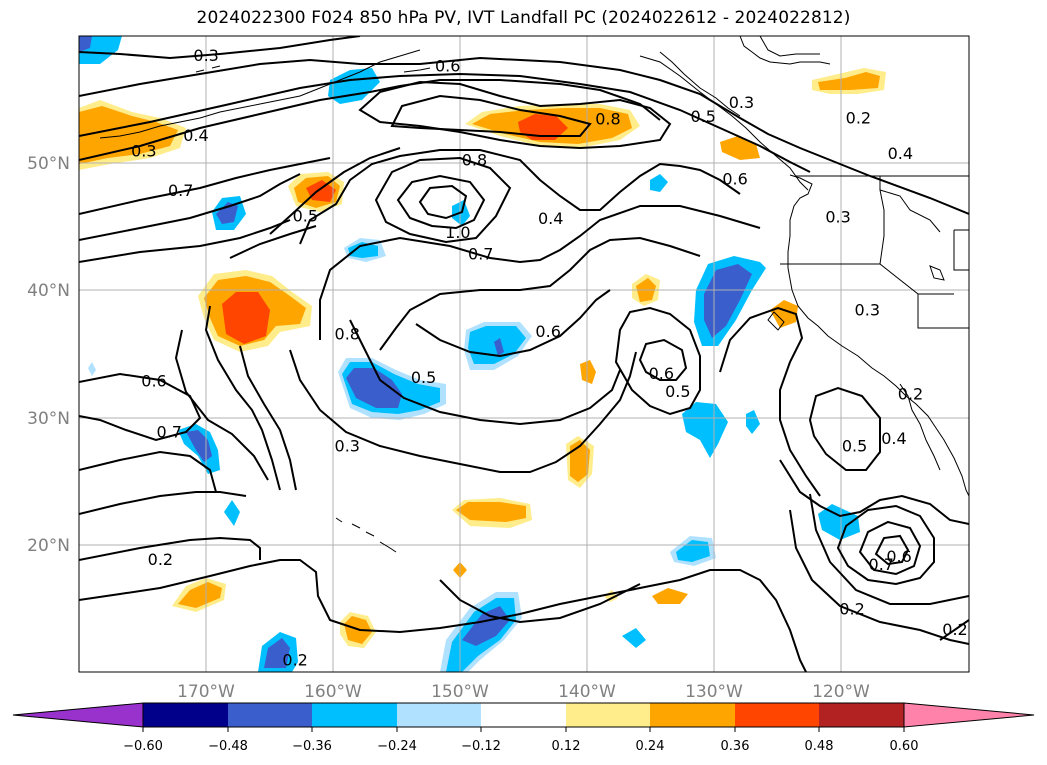 This screenshot has height=765, width=1047. Describe the element at coordinates (566, 746) in the screenshot. I see `colorbar-tick-label: 0.12` at that location.